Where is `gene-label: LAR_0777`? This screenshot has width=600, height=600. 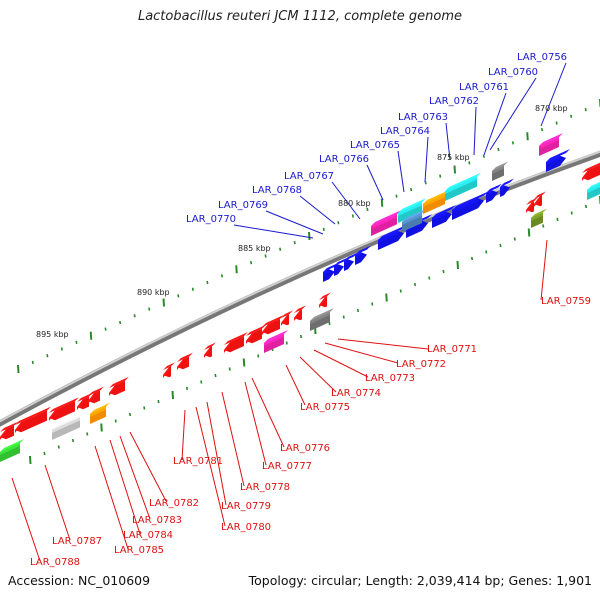 gene-label: LAR_0777 is located at coordinates (287, 466).